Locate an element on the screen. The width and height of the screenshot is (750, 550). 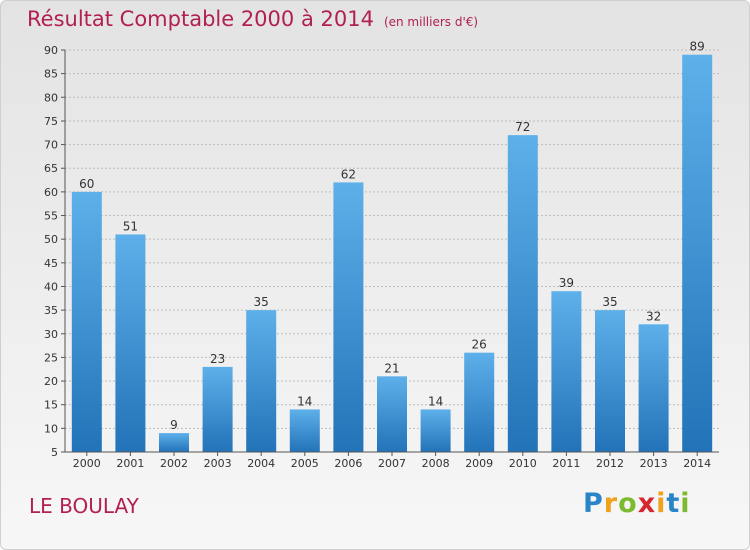
y-tick-label: 5 is located at coordinates (54, 452).